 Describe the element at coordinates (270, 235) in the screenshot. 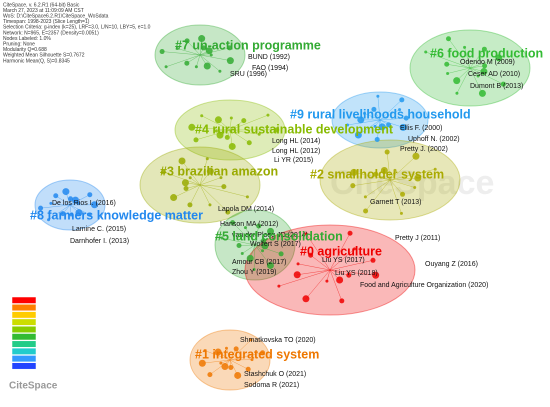

I see `node-label: van der Ploeg JD (2014)` at that location.